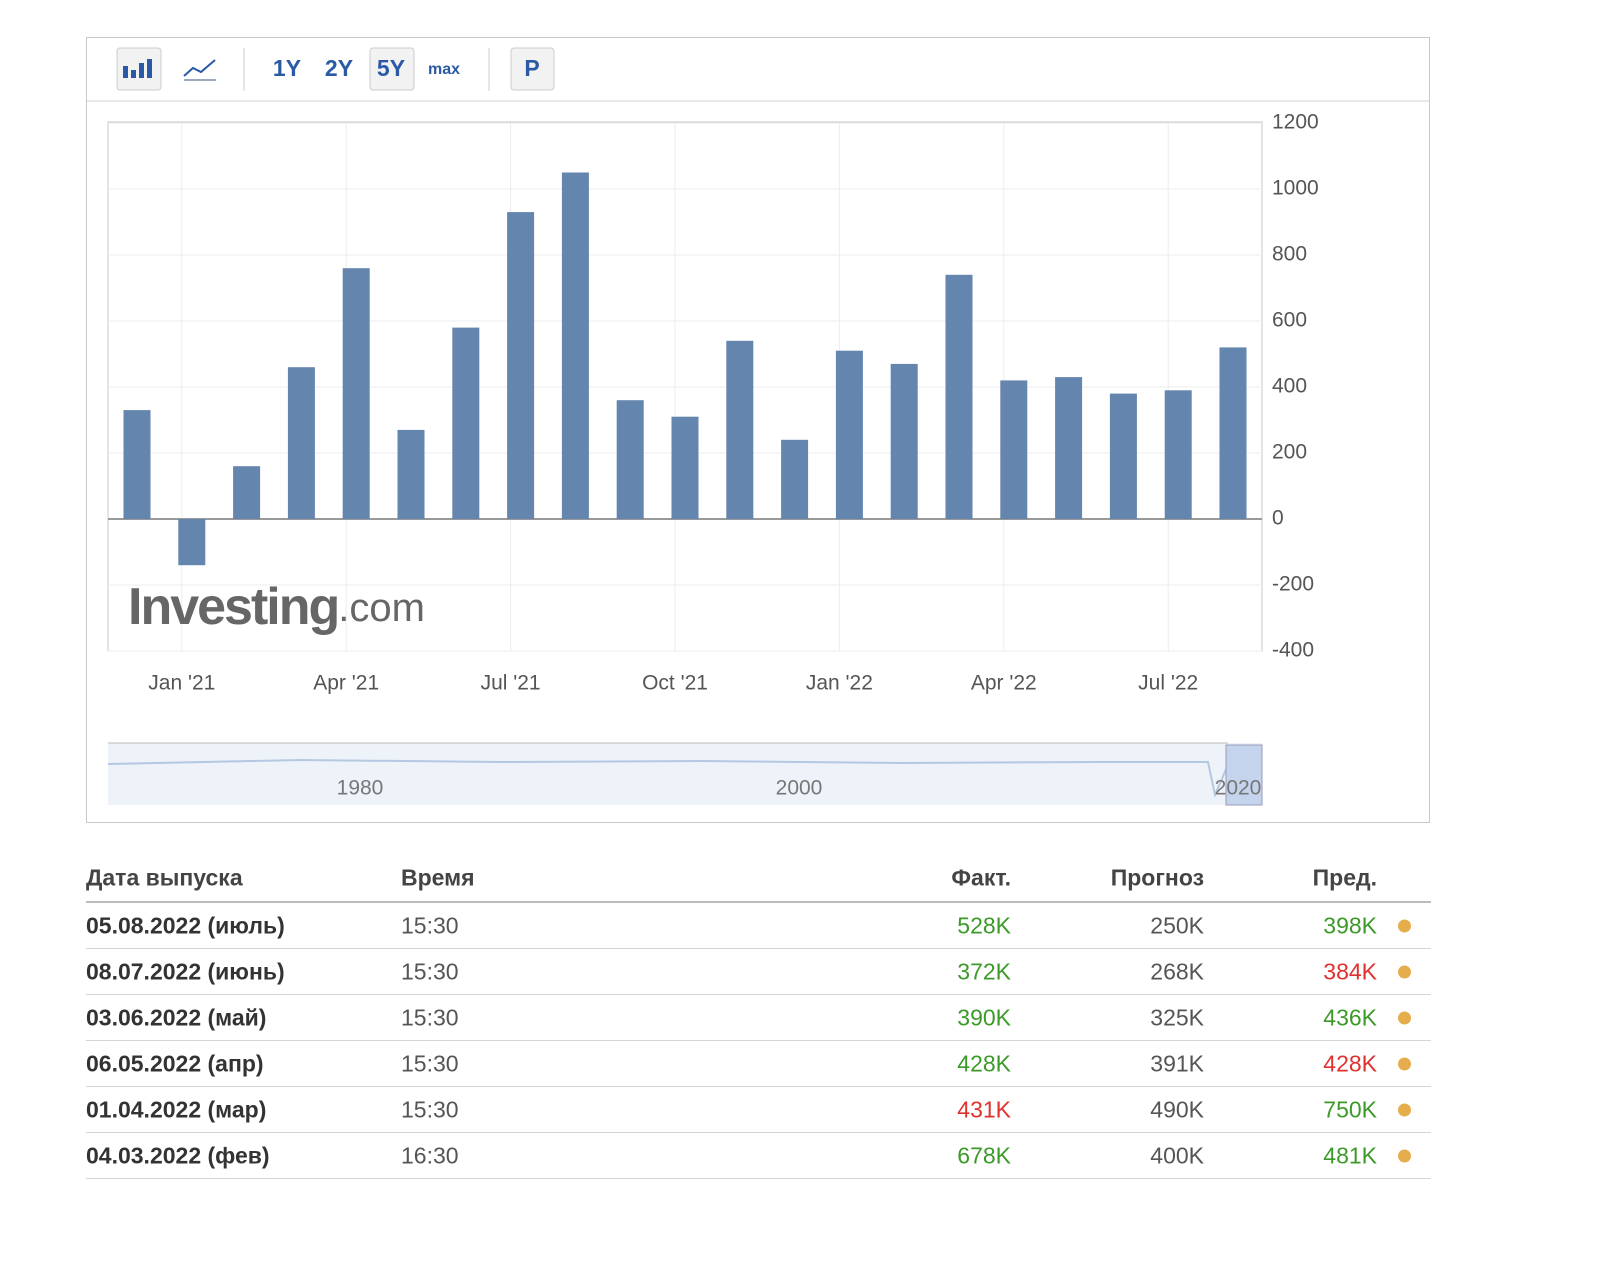  What do you see at coordinates (839, 683) in the screenshot?
I see `x-tick-label: Jan '22` at bounding box center [839, 683].